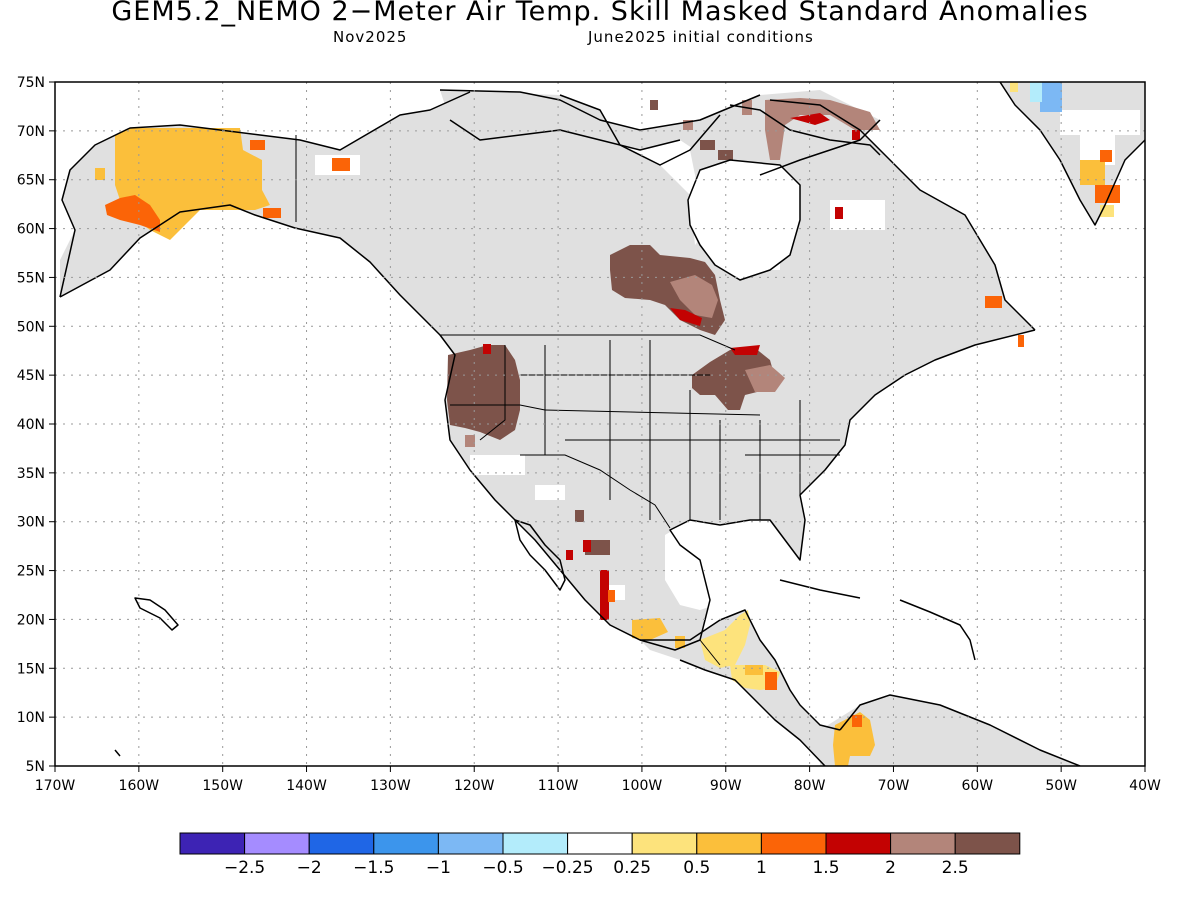 Image resolution: width=1200 pixels, height=900 pixels. What do you see at coordinates (686, 317) in the screenshot?
I see `region-northern-plains-red` at bounding box center [686, 317].